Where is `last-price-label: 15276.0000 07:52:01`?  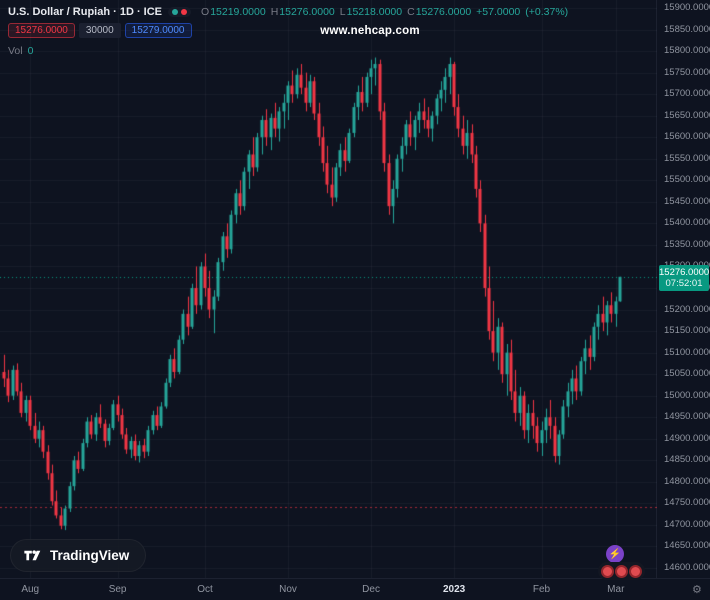
last-price-label: 15276.0000 07:52:01 is located at coordinates (684, 277).